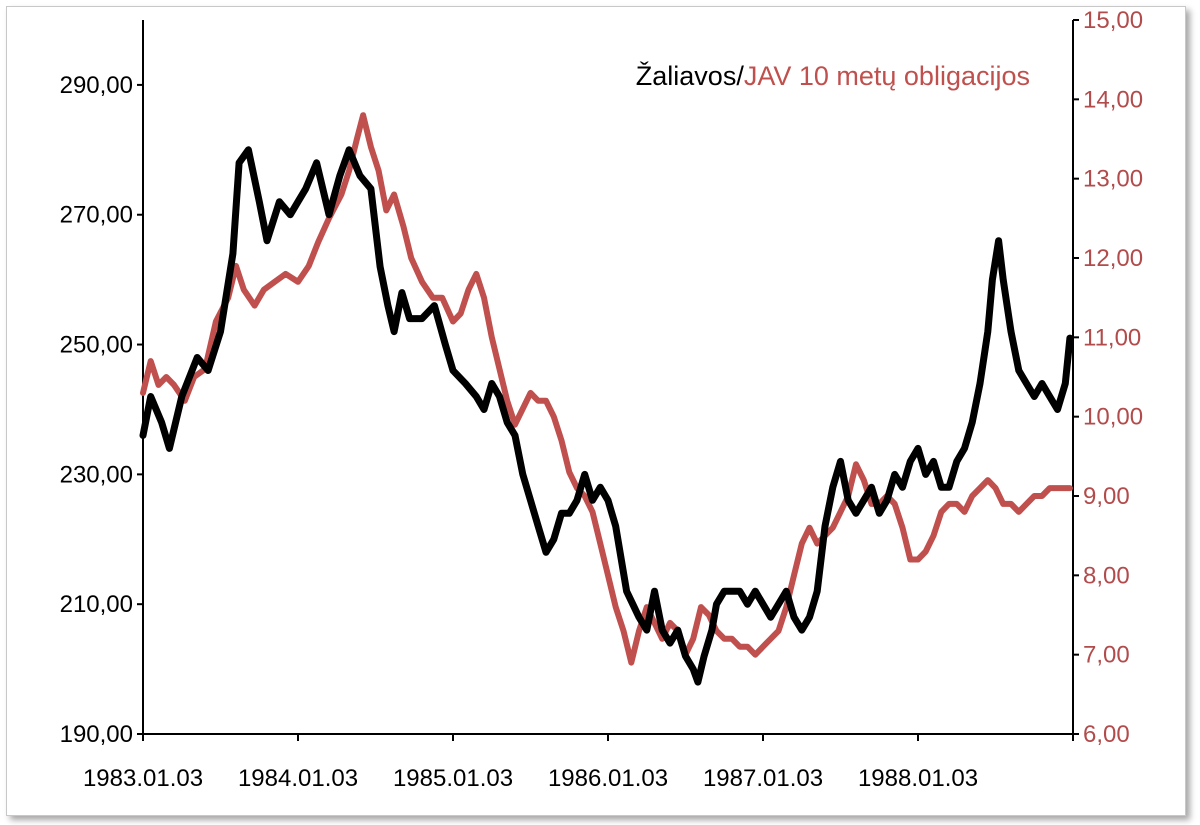  I want to click on left-tick-label: 210,00, so click(96, 604).